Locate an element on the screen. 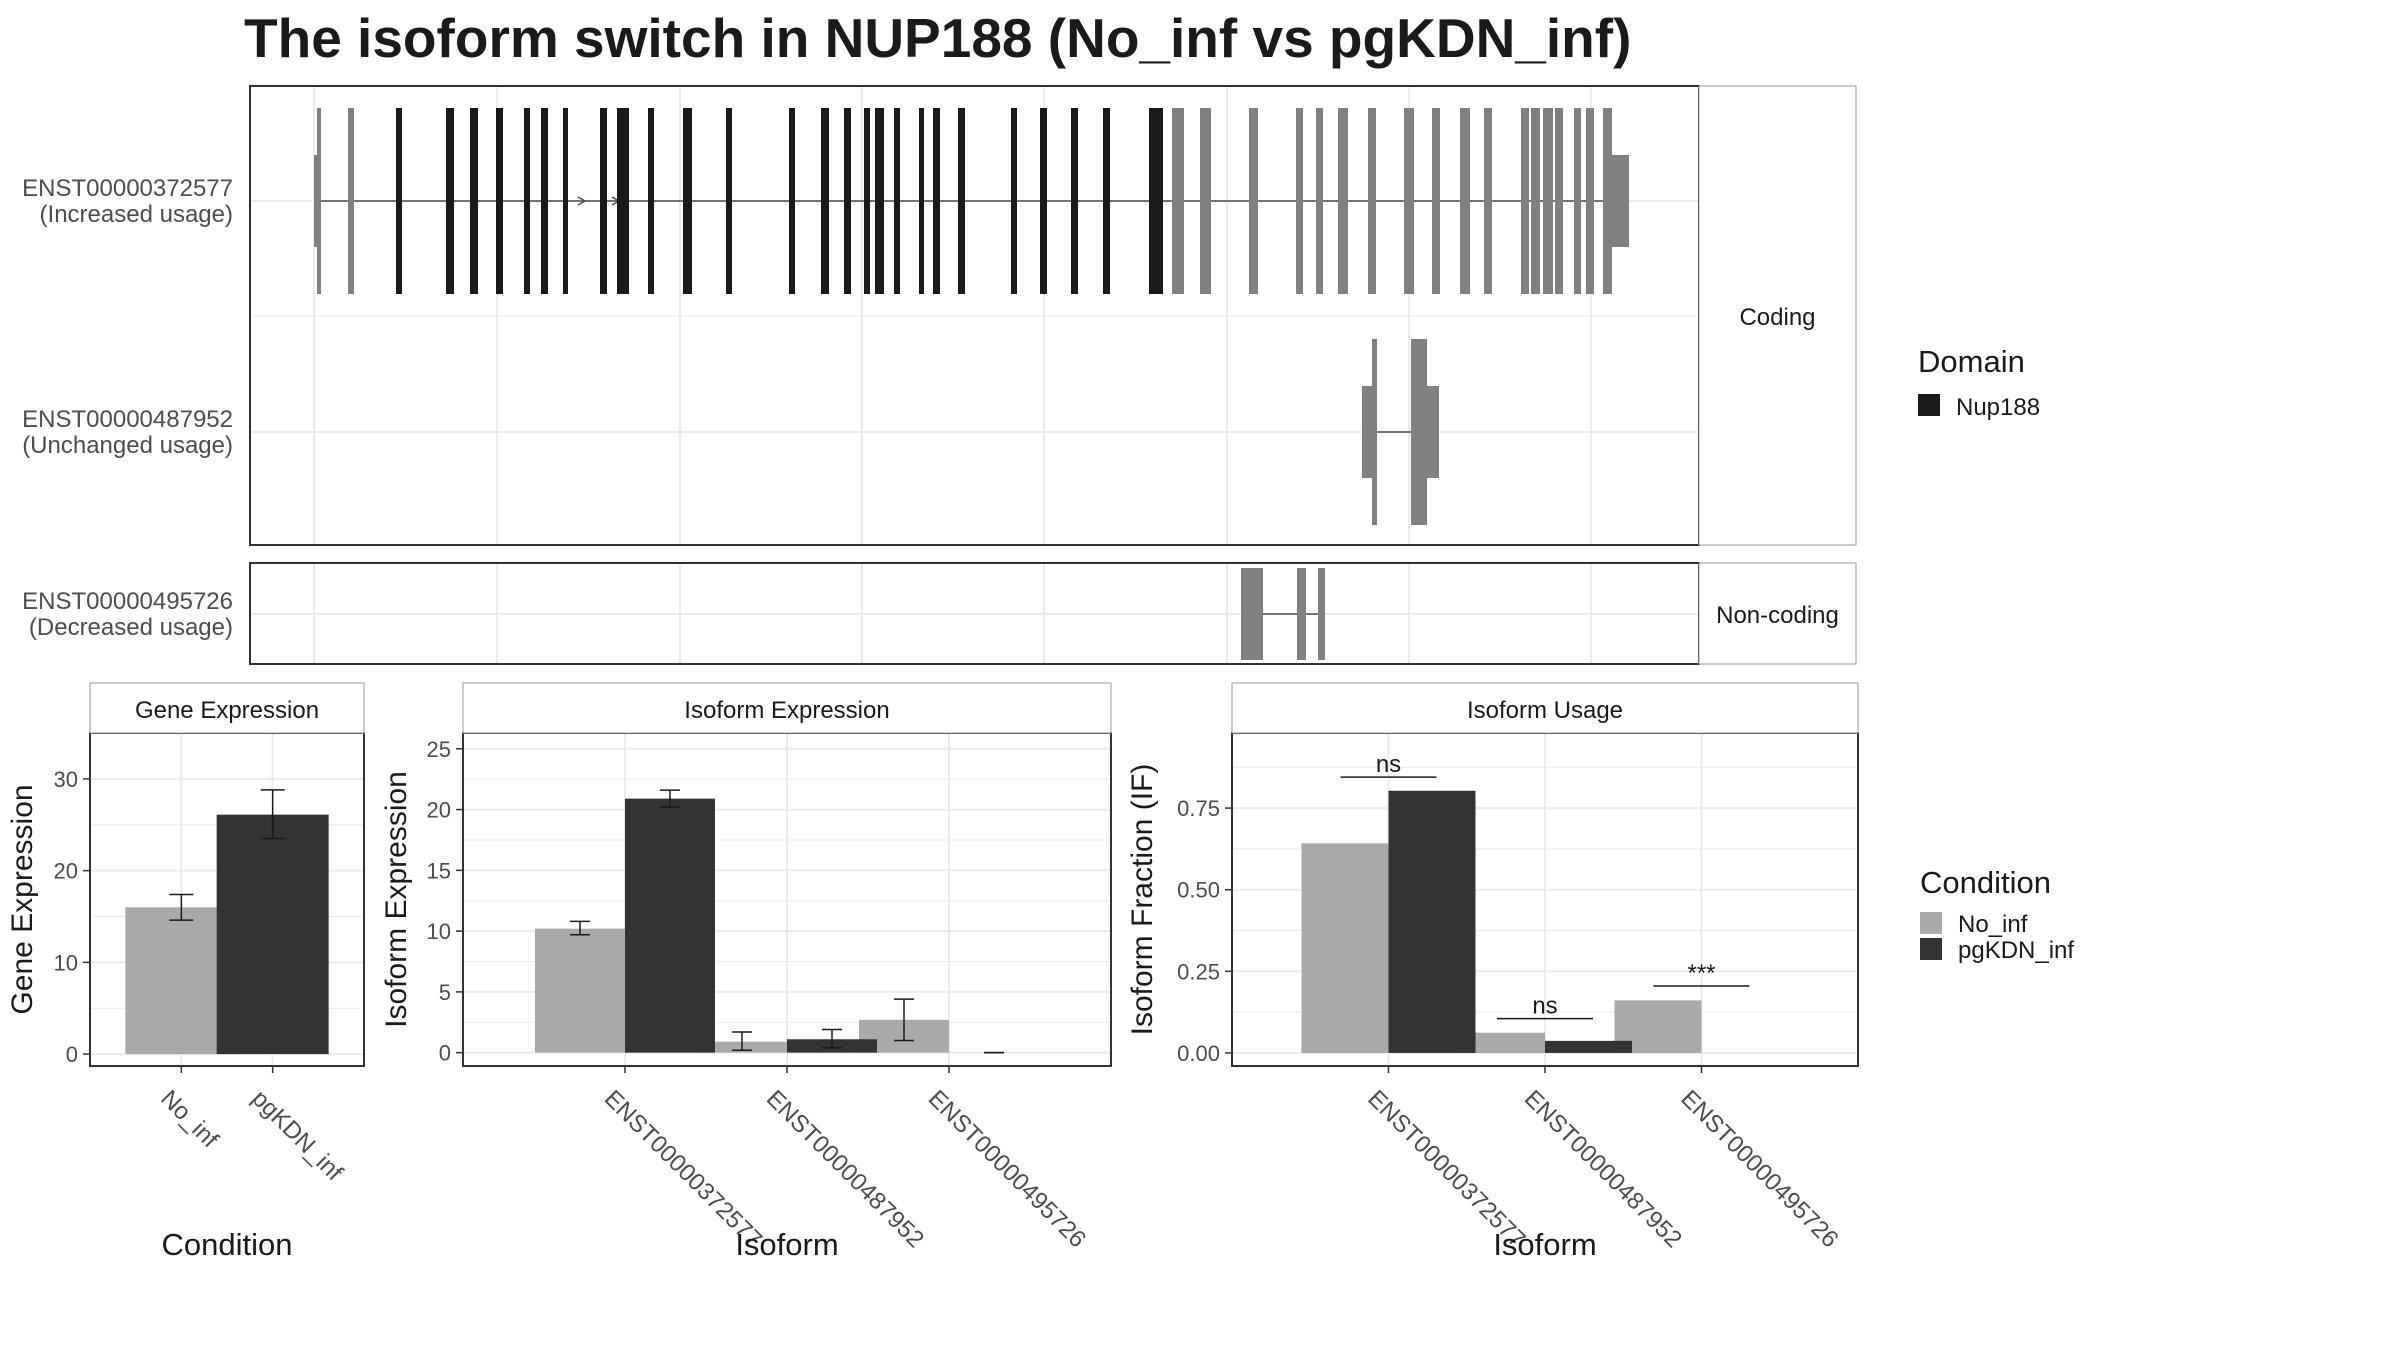 This screenshot has width=2400, height=1350. x-tick-label: No_inf is located at coordinates (189, 1119).